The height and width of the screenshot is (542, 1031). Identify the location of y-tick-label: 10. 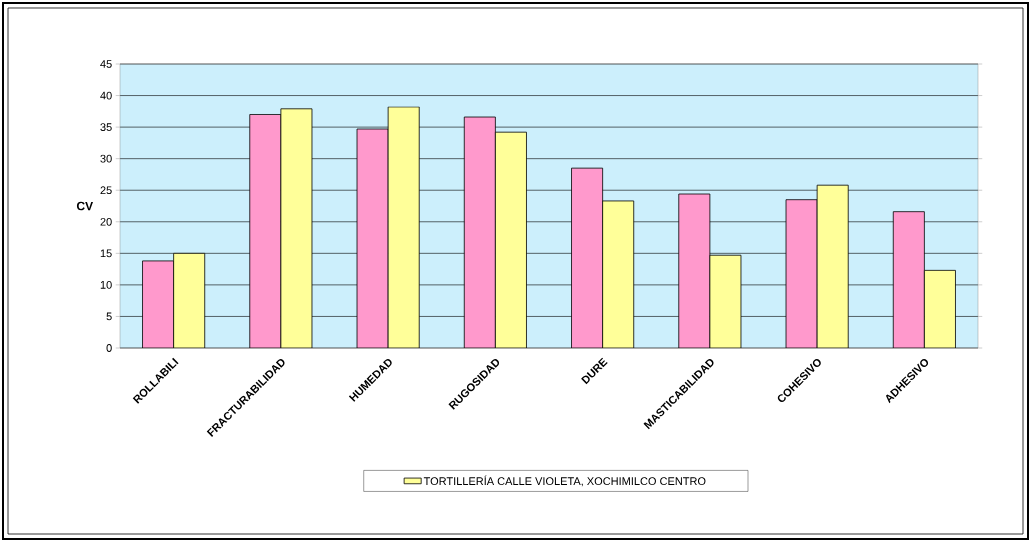
(106, 285).